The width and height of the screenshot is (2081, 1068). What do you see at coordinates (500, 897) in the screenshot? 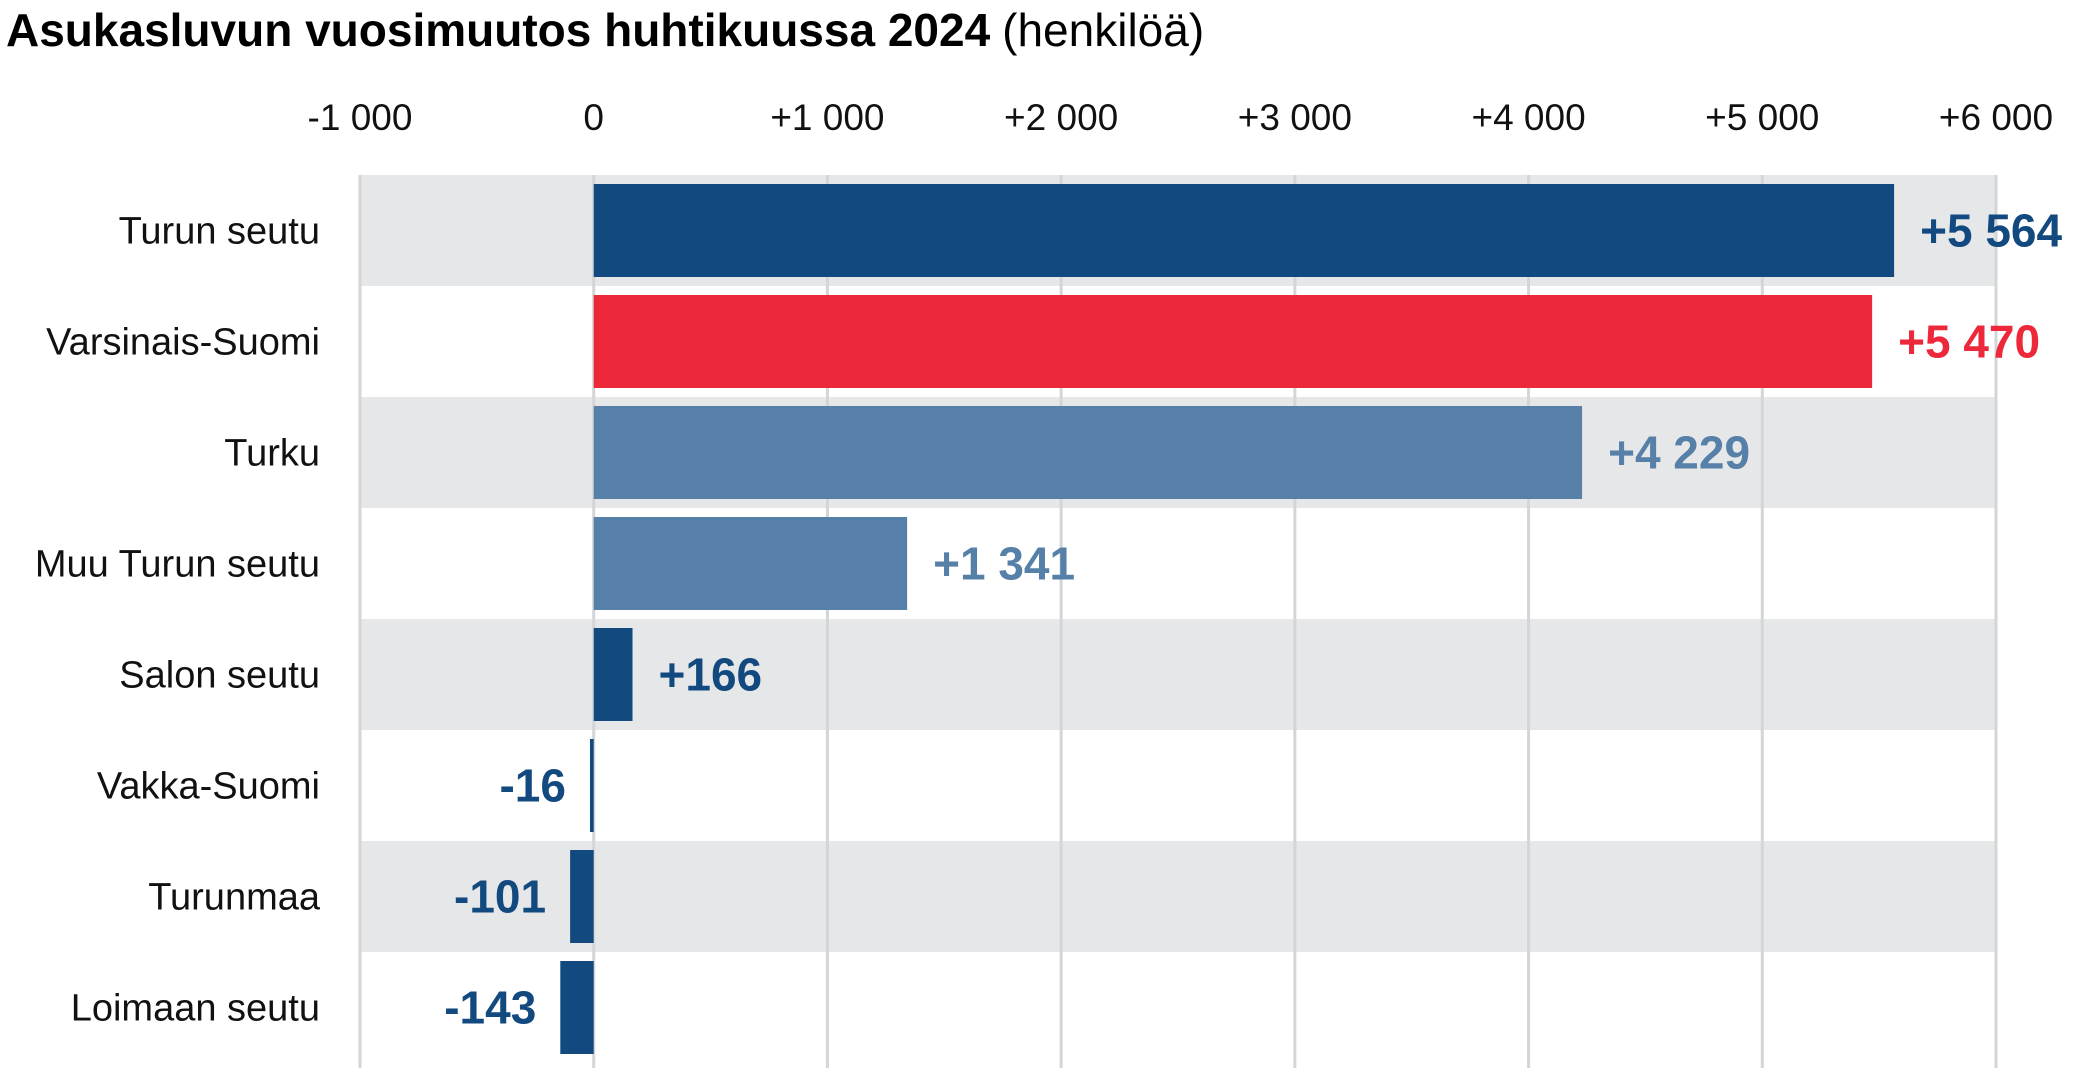
I see `value-label: -101` at bounding box center [500, 897].